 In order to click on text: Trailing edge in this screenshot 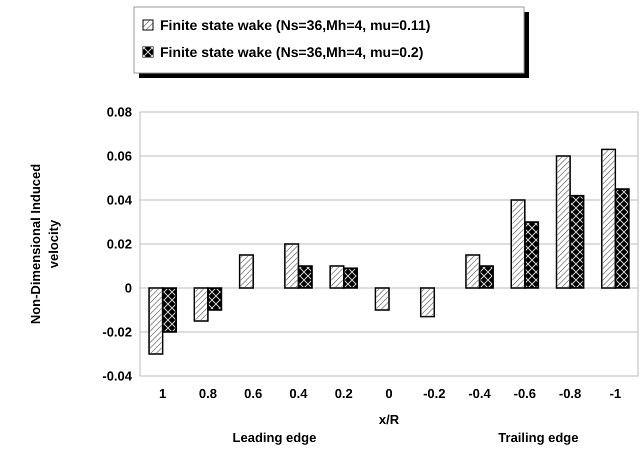, I will do `click(538, 437)`.